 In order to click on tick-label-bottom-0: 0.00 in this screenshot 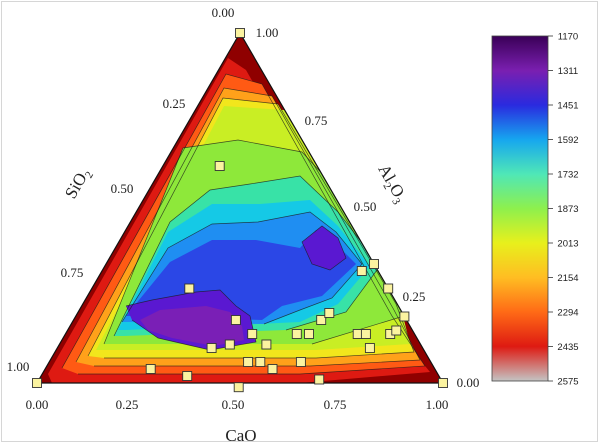, I will do `click(37, 404)`.